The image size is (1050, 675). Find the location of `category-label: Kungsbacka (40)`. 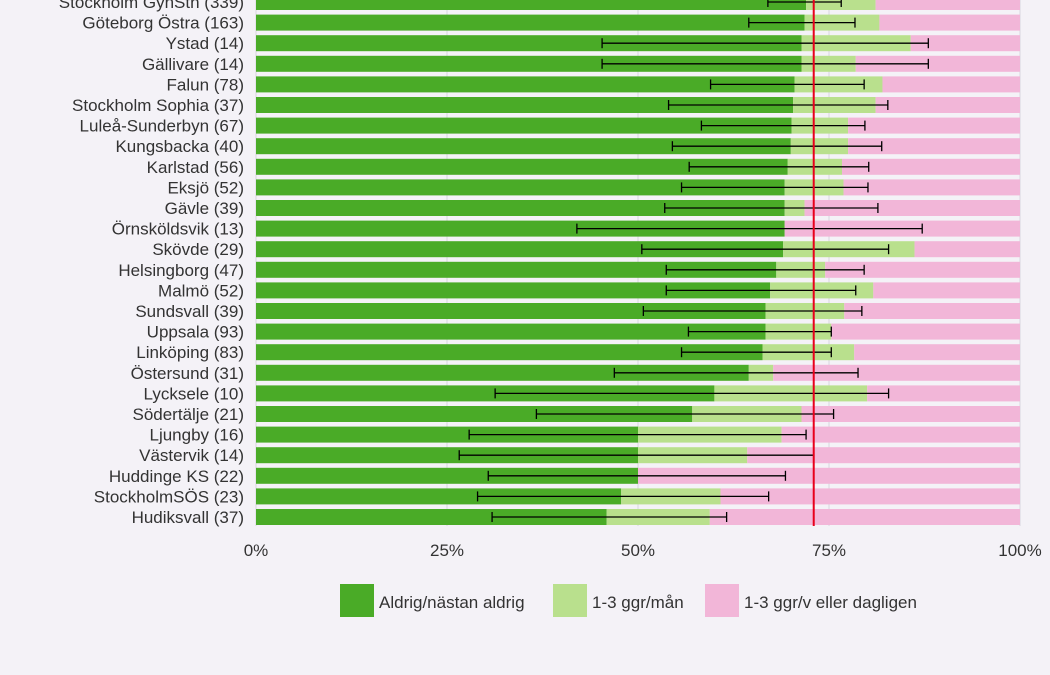

category-label: Kungsbacka (40) is located at coordinates (179, 146).